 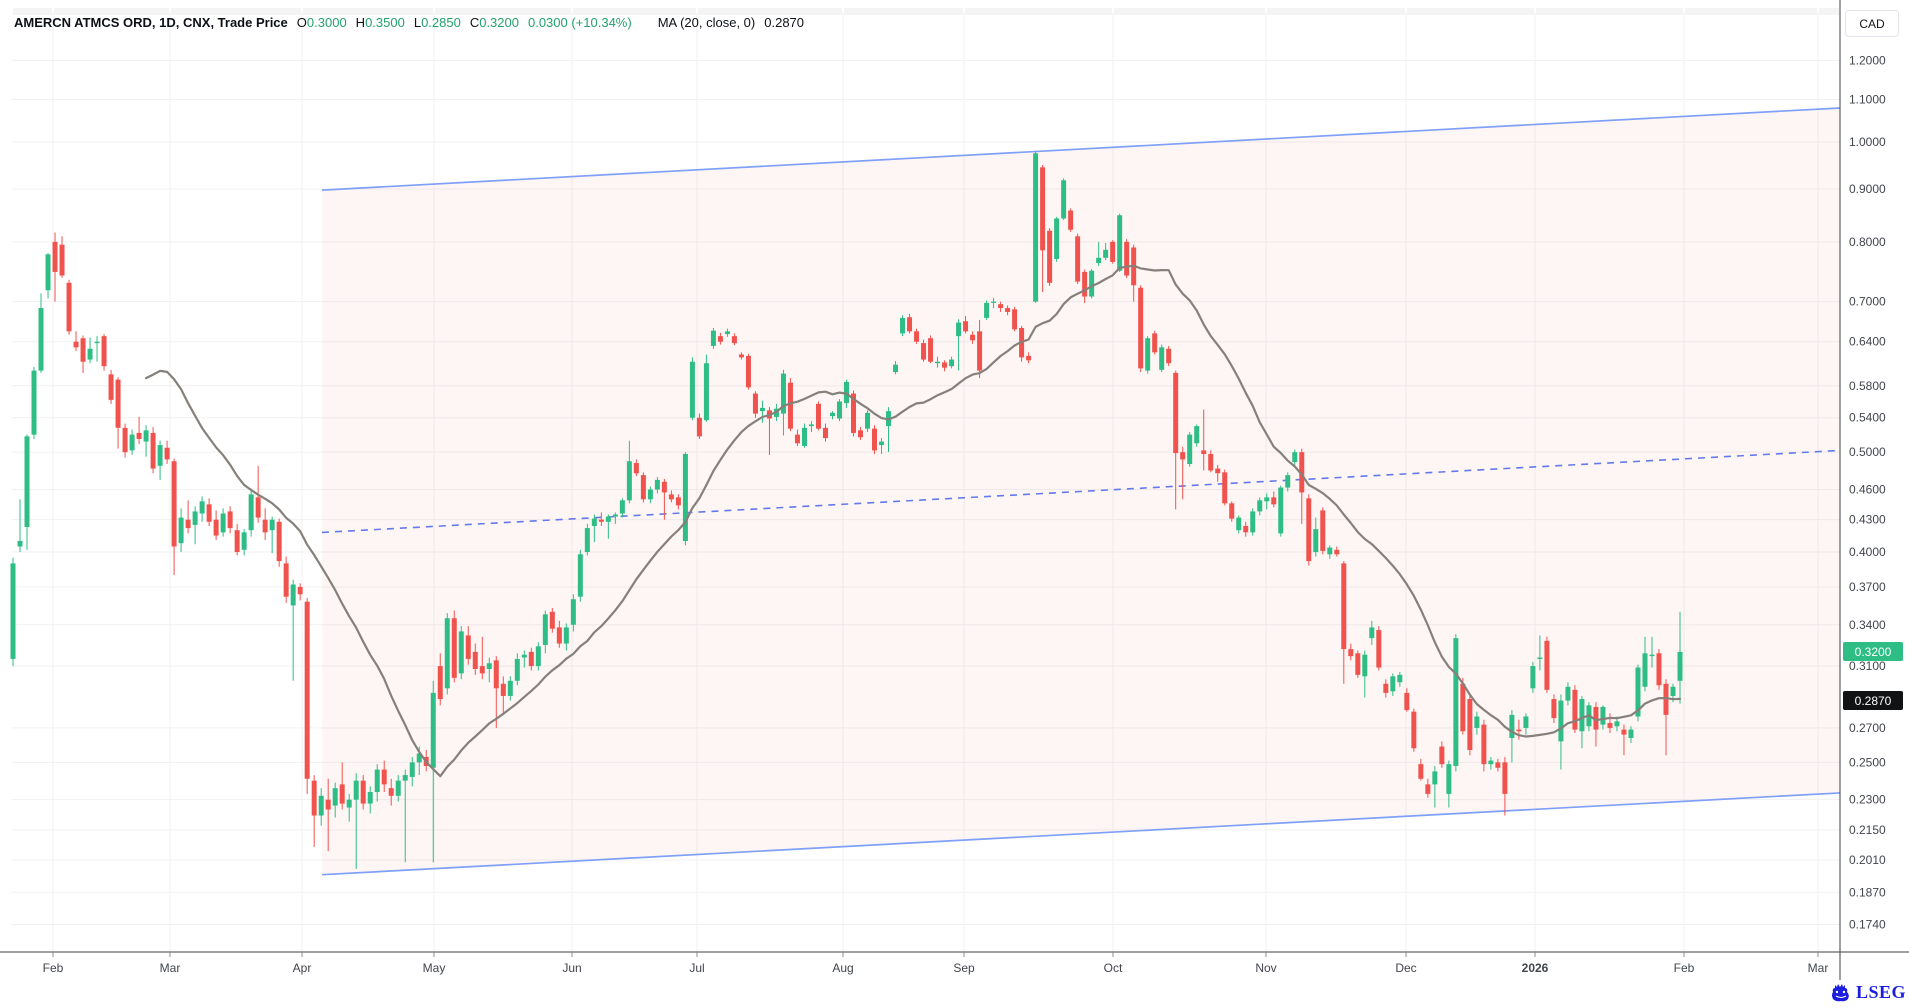 What do you see at coordinates (1867, 242) in the screenshot?
I see `svg-text: 0.8000` at bounding box center [1867, 242].